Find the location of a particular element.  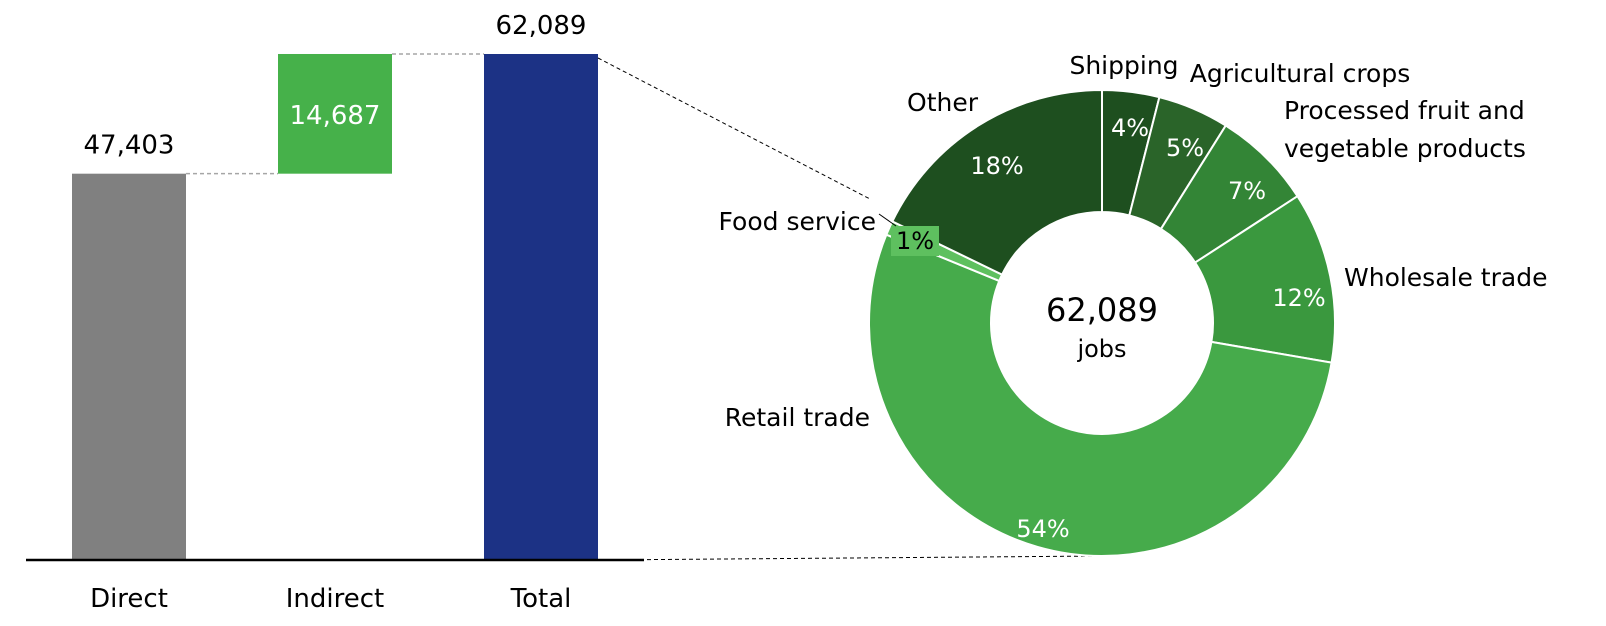

slice-other is located at coordinates (996, 182).